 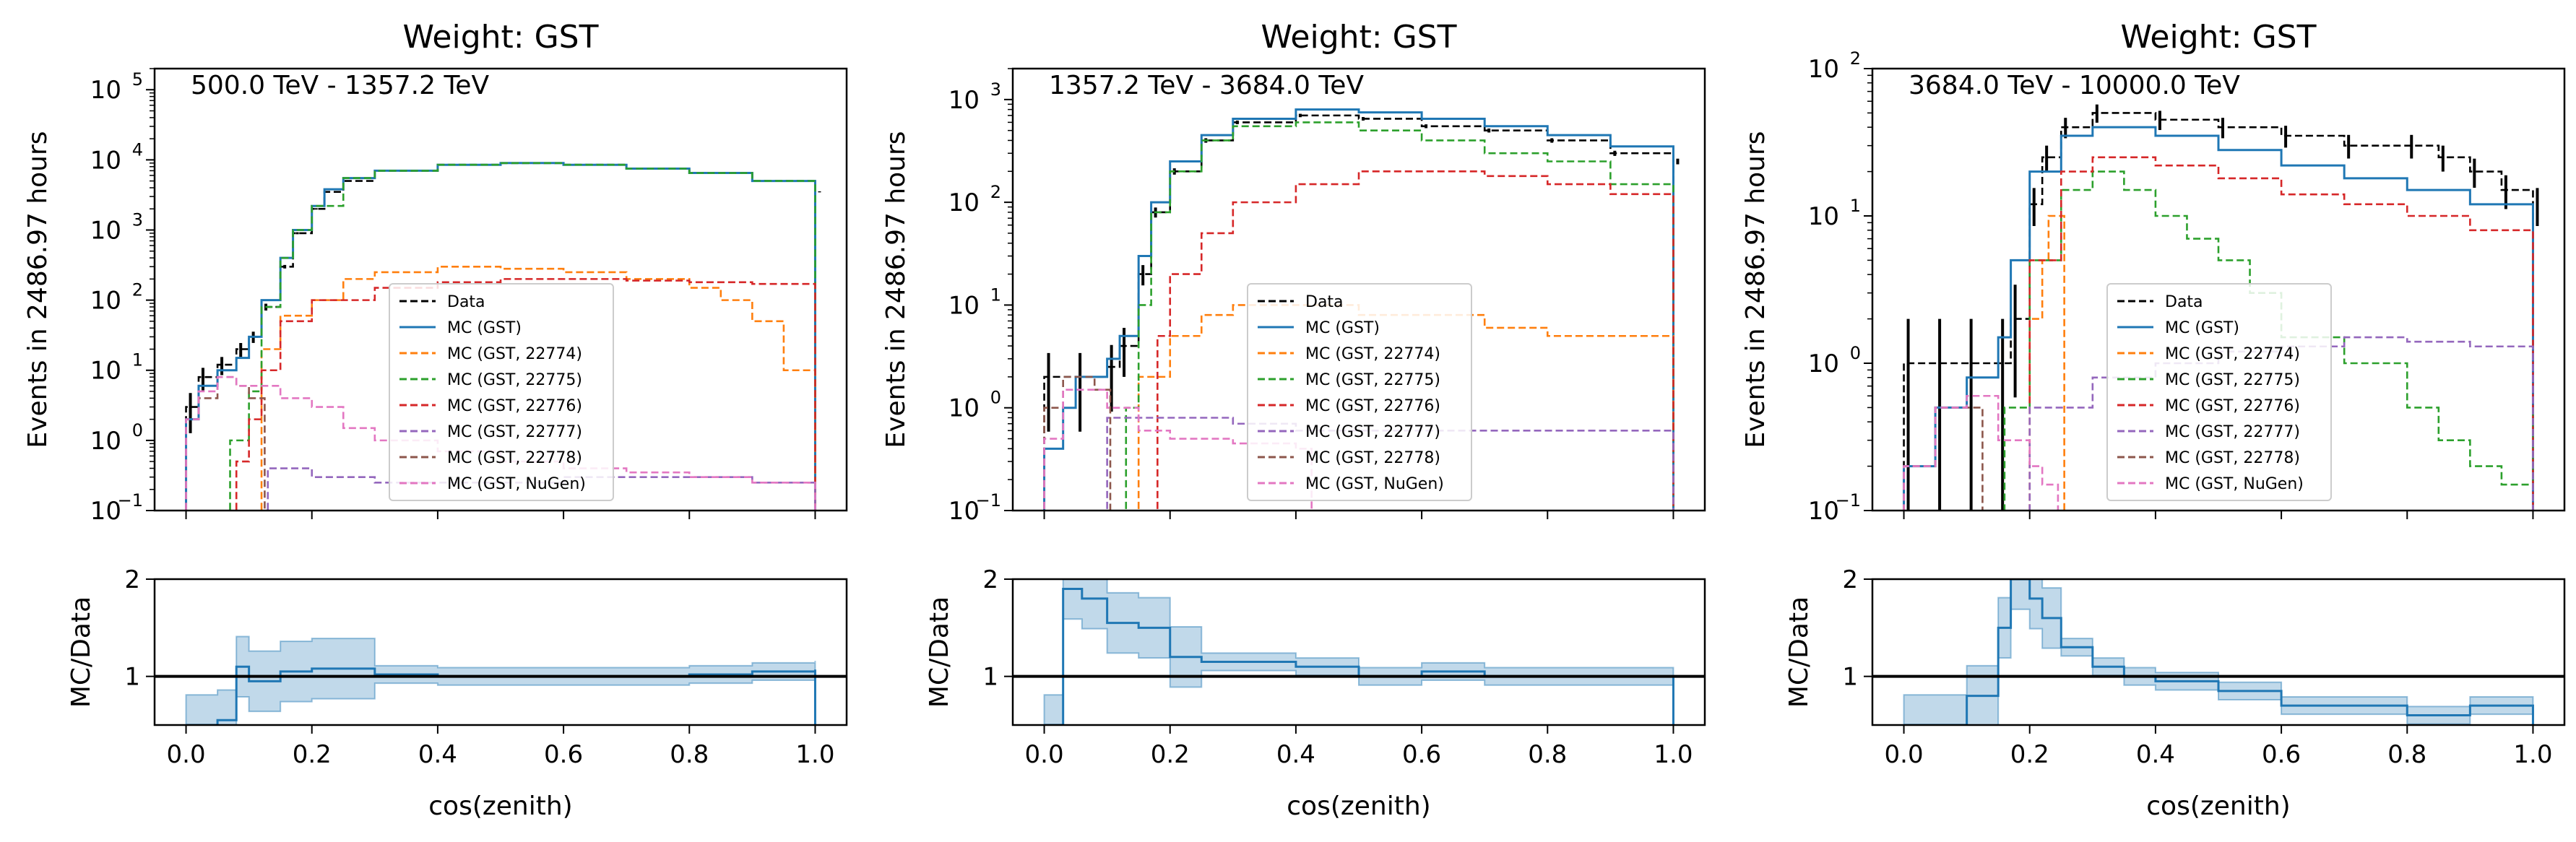 What do you see at coordinates (187, 754) in the screenshot?
I see `x-tick-label: 0.0` at bounding box center [187, 754].